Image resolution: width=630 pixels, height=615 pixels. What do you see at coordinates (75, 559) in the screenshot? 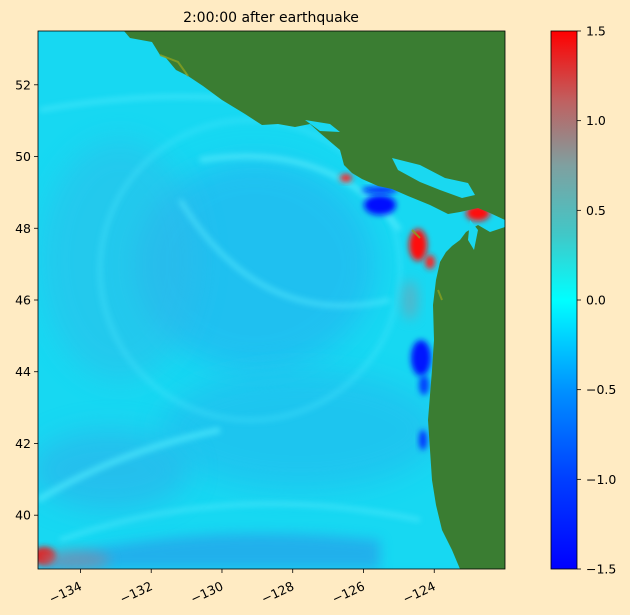
I see `anomaly-gray-sw` at bounding box center [75, 559].